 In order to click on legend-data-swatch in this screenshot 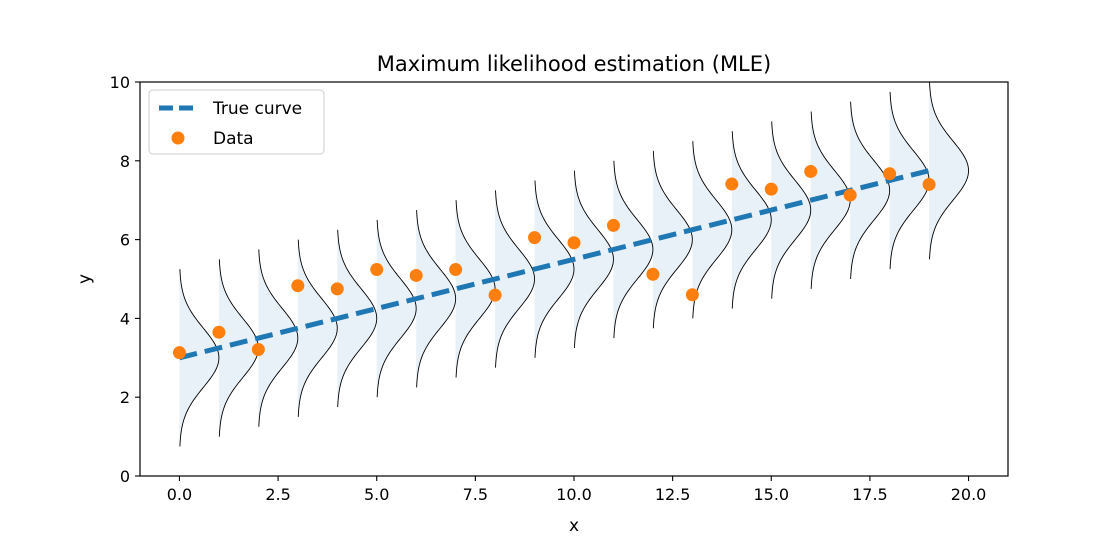, I will do `click(178, 138)`.